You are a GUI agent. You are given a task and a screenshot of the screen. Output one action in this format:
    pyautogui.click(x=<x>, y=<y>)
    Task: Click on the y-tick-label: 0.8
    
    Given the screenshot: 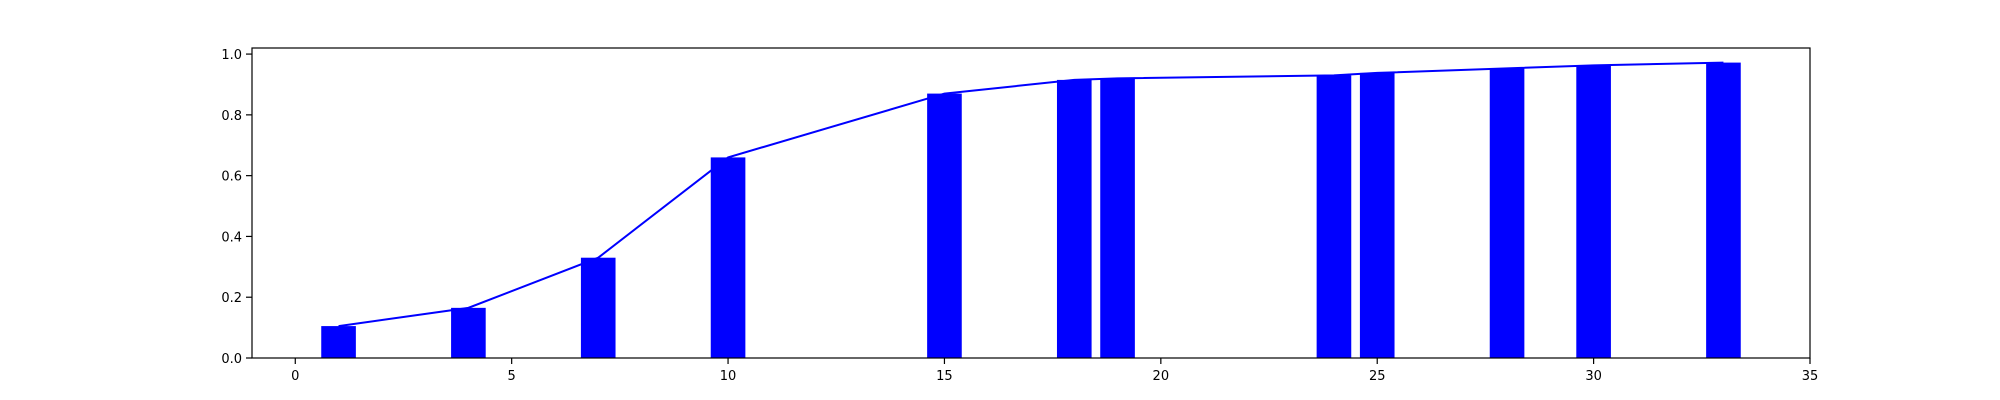 What is the action you would take?
    pyautogui.click(x=231, y=116)
    